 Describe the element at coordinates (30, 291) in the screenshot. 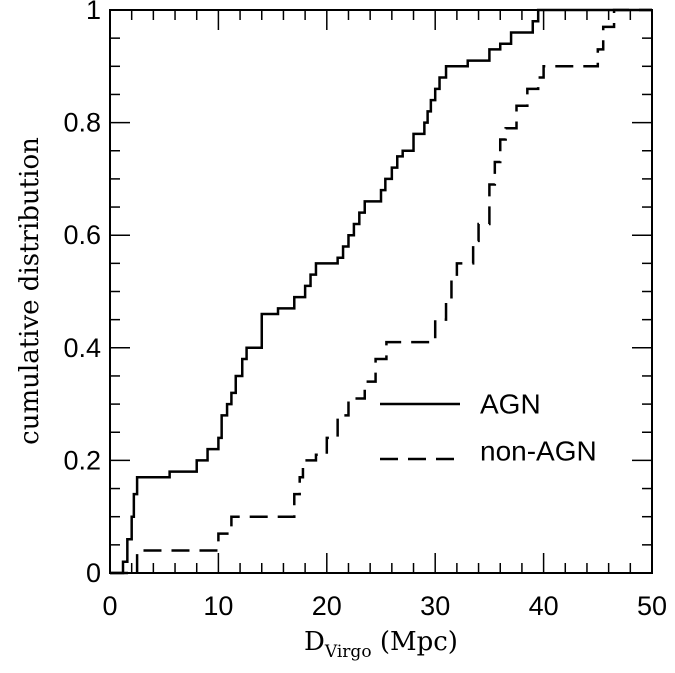

I see `y-axis-title: cumulative distribution` at that location.